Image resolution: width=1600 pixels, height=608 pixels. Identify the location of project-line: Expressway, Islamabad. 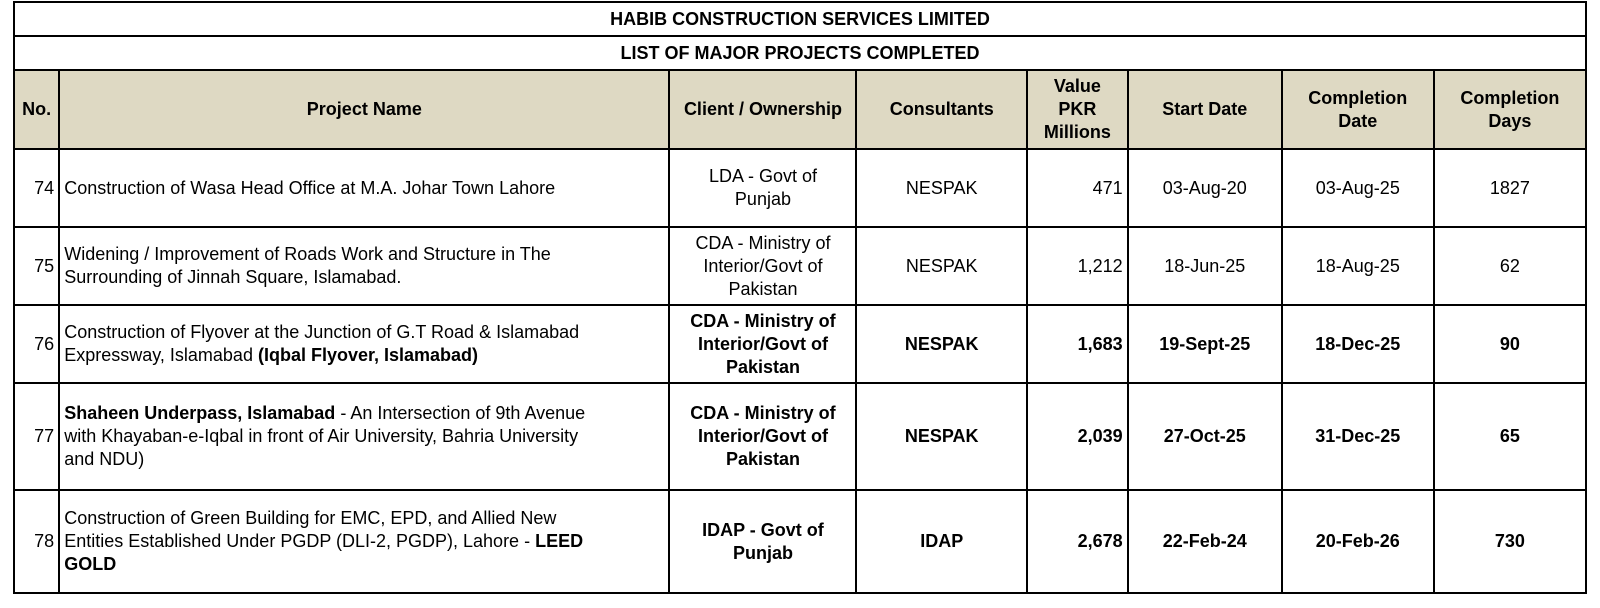
(158, 355).